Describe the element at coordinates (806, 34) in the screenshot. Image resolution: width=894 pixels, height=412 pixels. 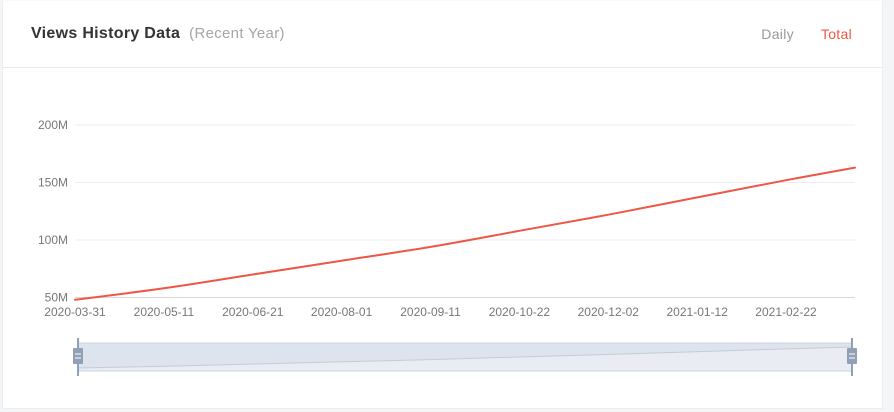
I see `view-mode-tabs: Daily Total` at that location.